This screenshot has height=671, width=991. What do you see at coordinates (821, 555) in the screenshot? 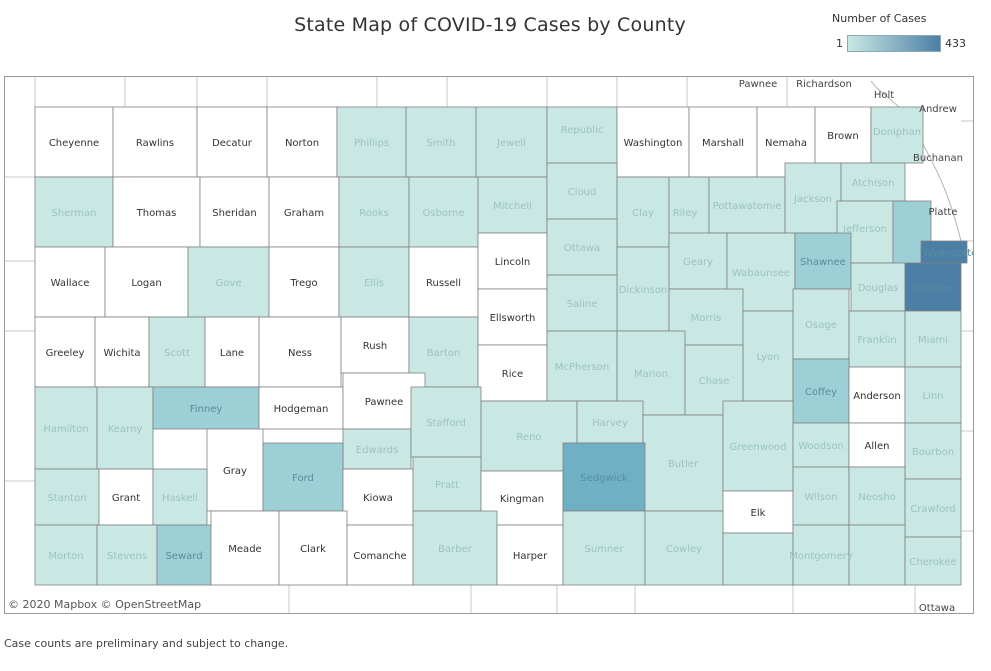
I see `county-montgomery` at bounding box center [821, 555].